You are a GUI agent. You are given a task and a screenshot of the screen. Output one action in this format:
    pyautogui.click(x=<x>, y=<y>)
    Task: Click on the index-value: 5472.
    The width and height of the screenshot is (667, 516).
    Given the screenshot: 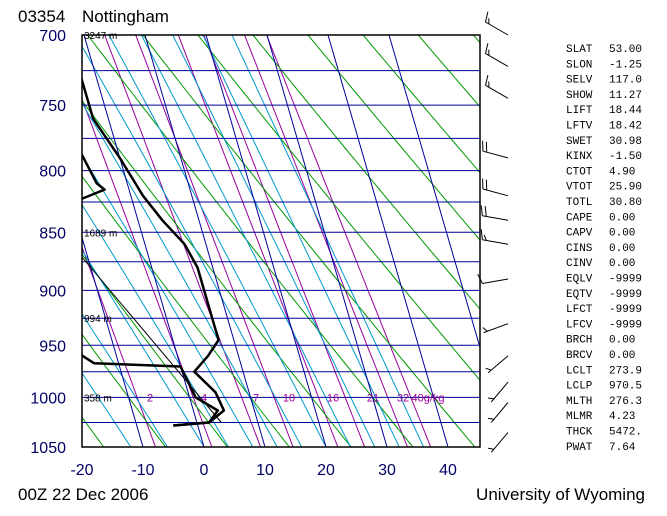 What is the action you would take?
    pyautogui.click(x=625, y=433)
    